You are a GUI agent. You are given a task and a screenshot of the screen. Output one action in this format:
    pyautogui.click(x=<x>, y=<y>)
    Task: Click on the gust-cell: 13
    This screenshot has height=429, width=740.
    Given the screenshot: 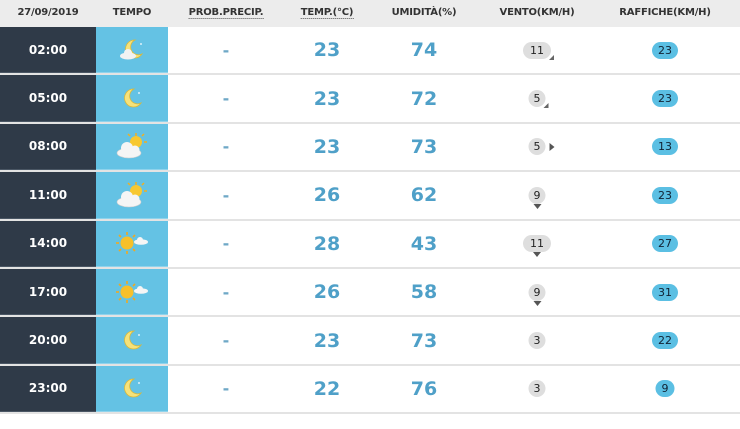 What is the action you would take?
    pyautogui.click(x=665, y=147)
    